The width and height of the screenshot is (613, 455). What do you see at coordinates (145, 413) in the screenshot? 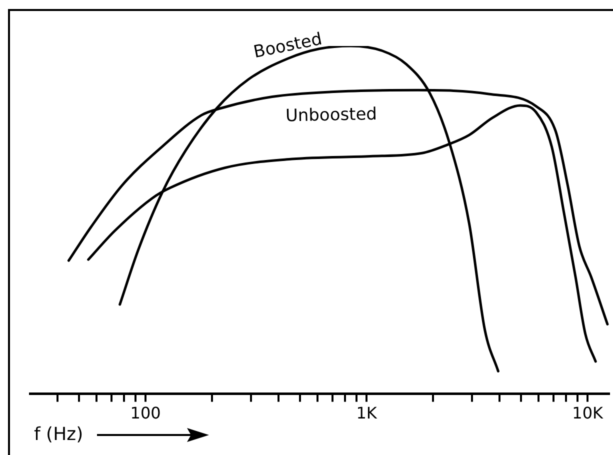
I see `x-tick-label: 100` at bounding box center [145, 413].